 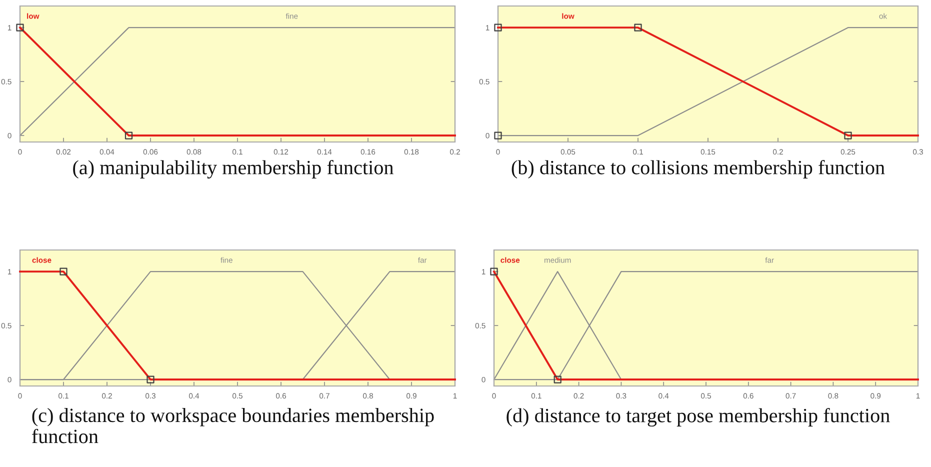 What do you see at coordinates (698, 169) in the screenshot?
I see `text: (b) distance to collisions membership function` at bounding box center [698, 169].